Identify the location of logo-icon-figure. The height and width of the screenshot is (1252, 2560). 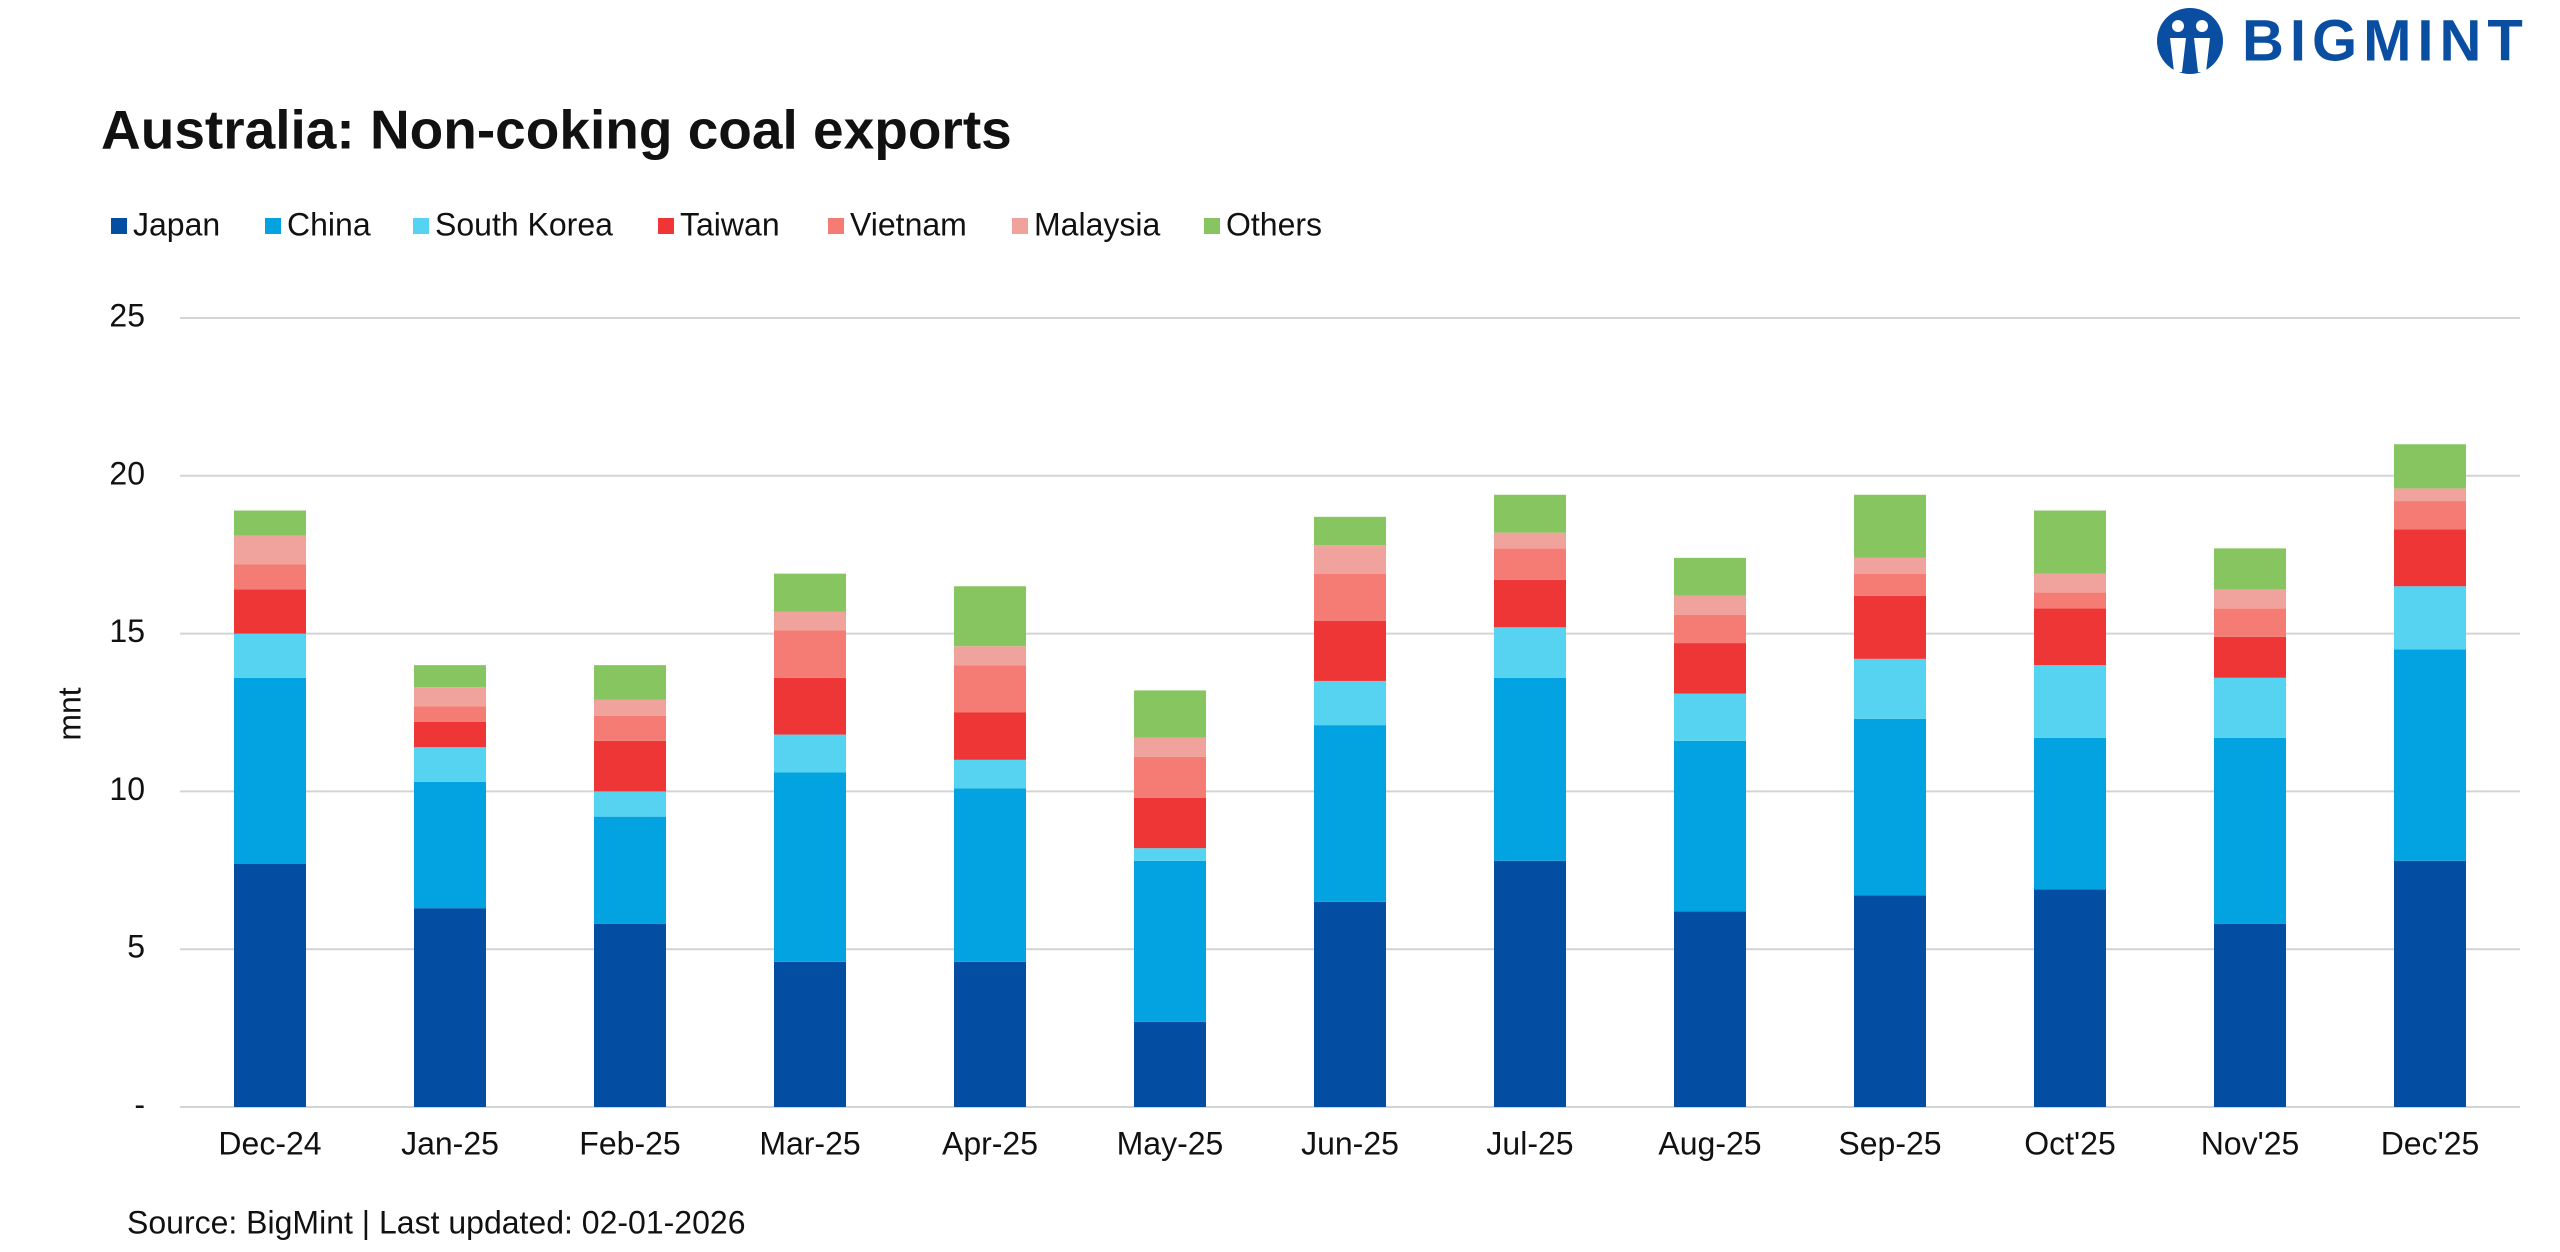
(2190, 55).